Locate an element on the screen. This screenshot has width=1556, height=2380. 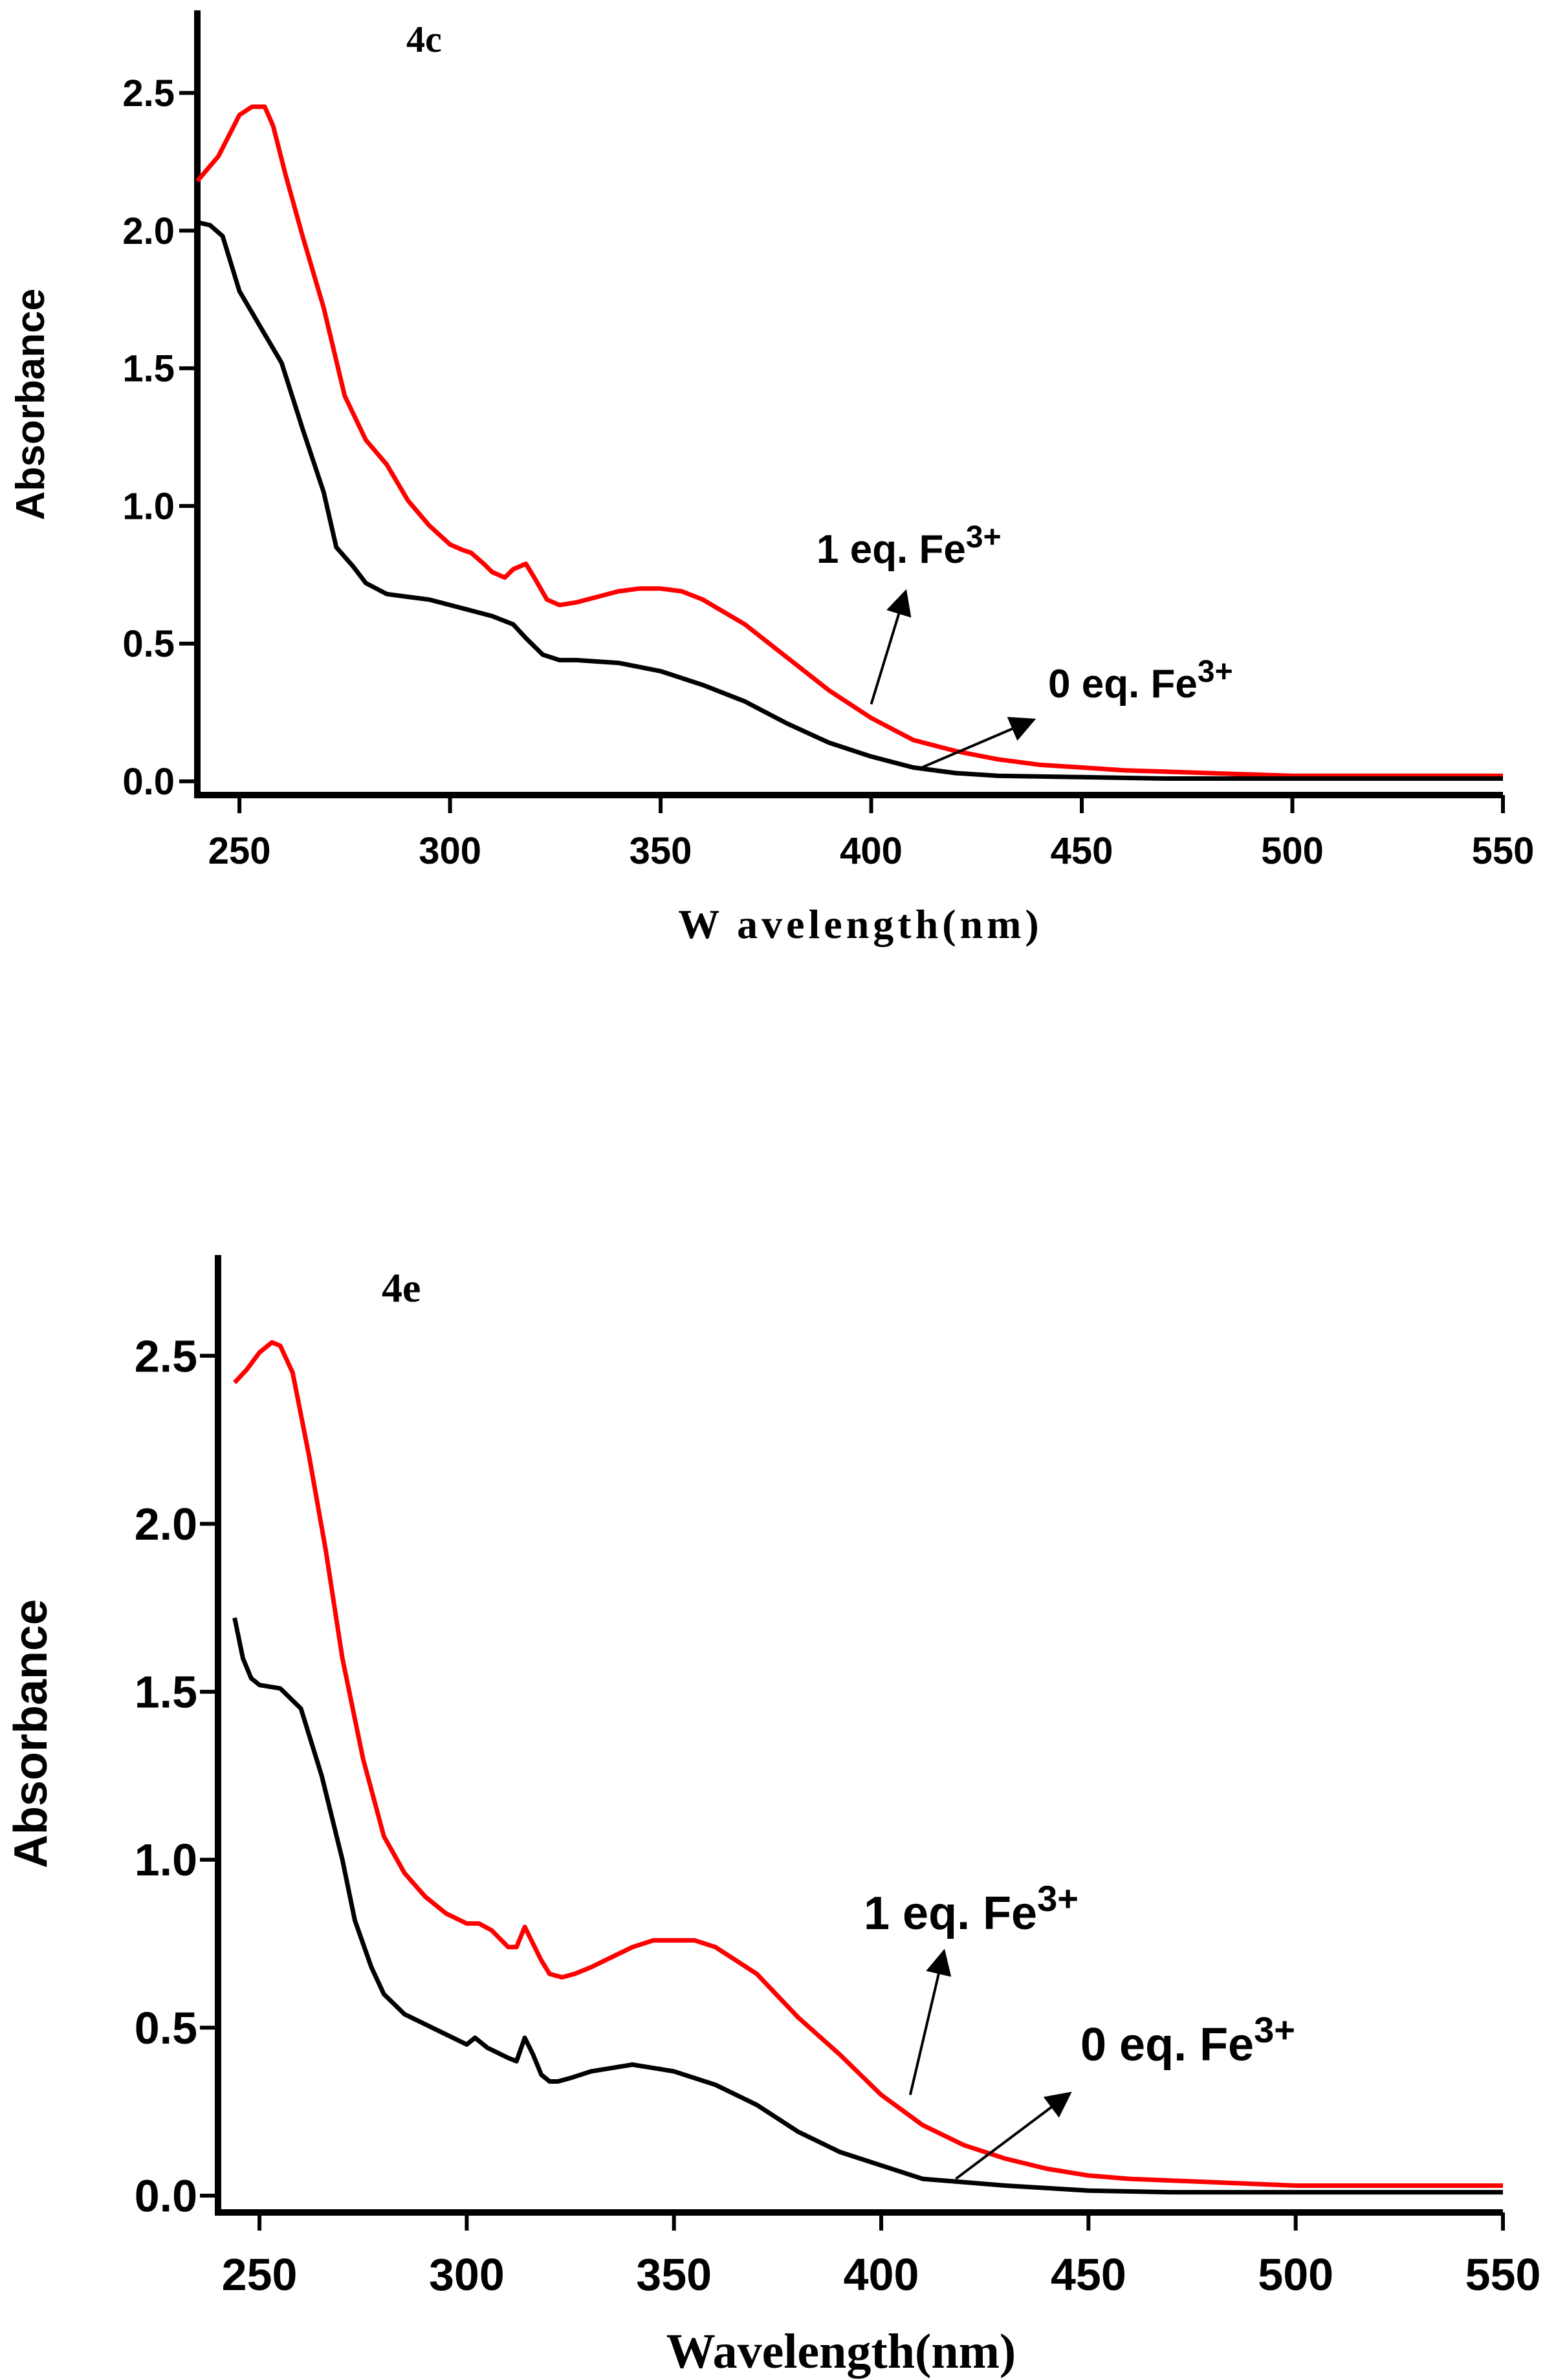
panel-label: 4e is located at coordinates (401, 1288).